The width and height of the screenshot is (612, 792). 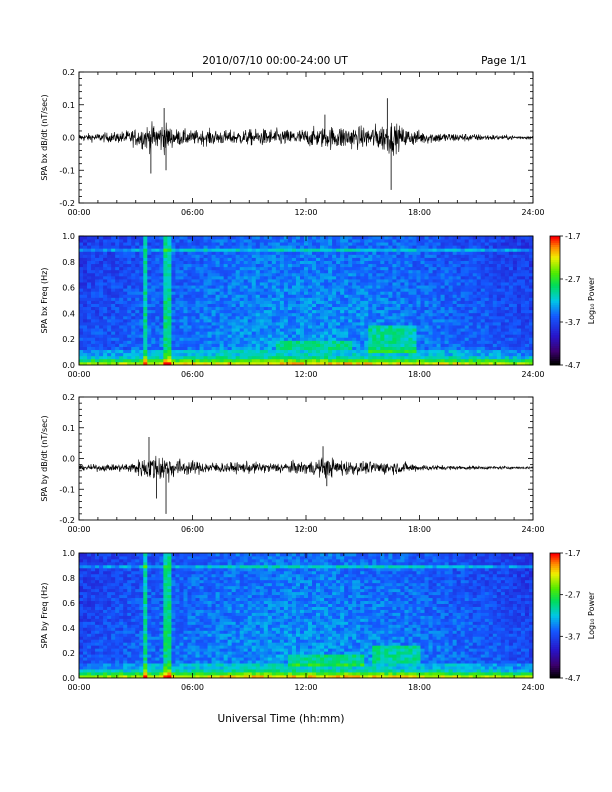 What do you see at coordinates (44, 301) in the screenshot?
I see `y-axis-label: SPA bx Freq (Hz)` at bounding box center [44, 301].